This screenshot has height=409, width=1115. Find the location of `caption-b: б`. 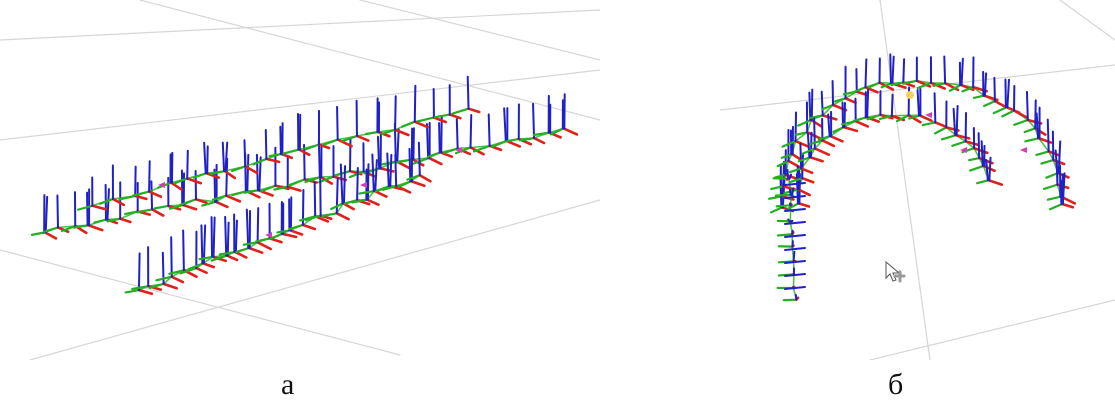

caption-b: б is located at coordinates (896, 384).